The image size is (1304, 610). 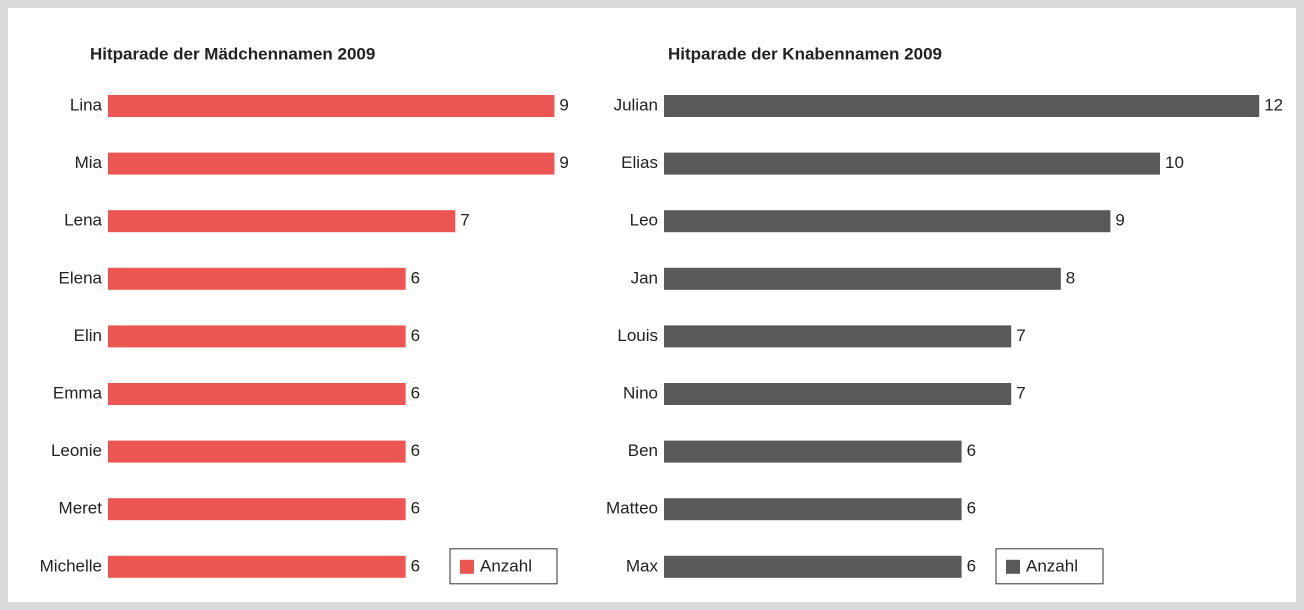 What do you see at coordinates (632, 508) in the screenshot?
I see `y-tick-label: Matteo` at bounding box center [632, 508].